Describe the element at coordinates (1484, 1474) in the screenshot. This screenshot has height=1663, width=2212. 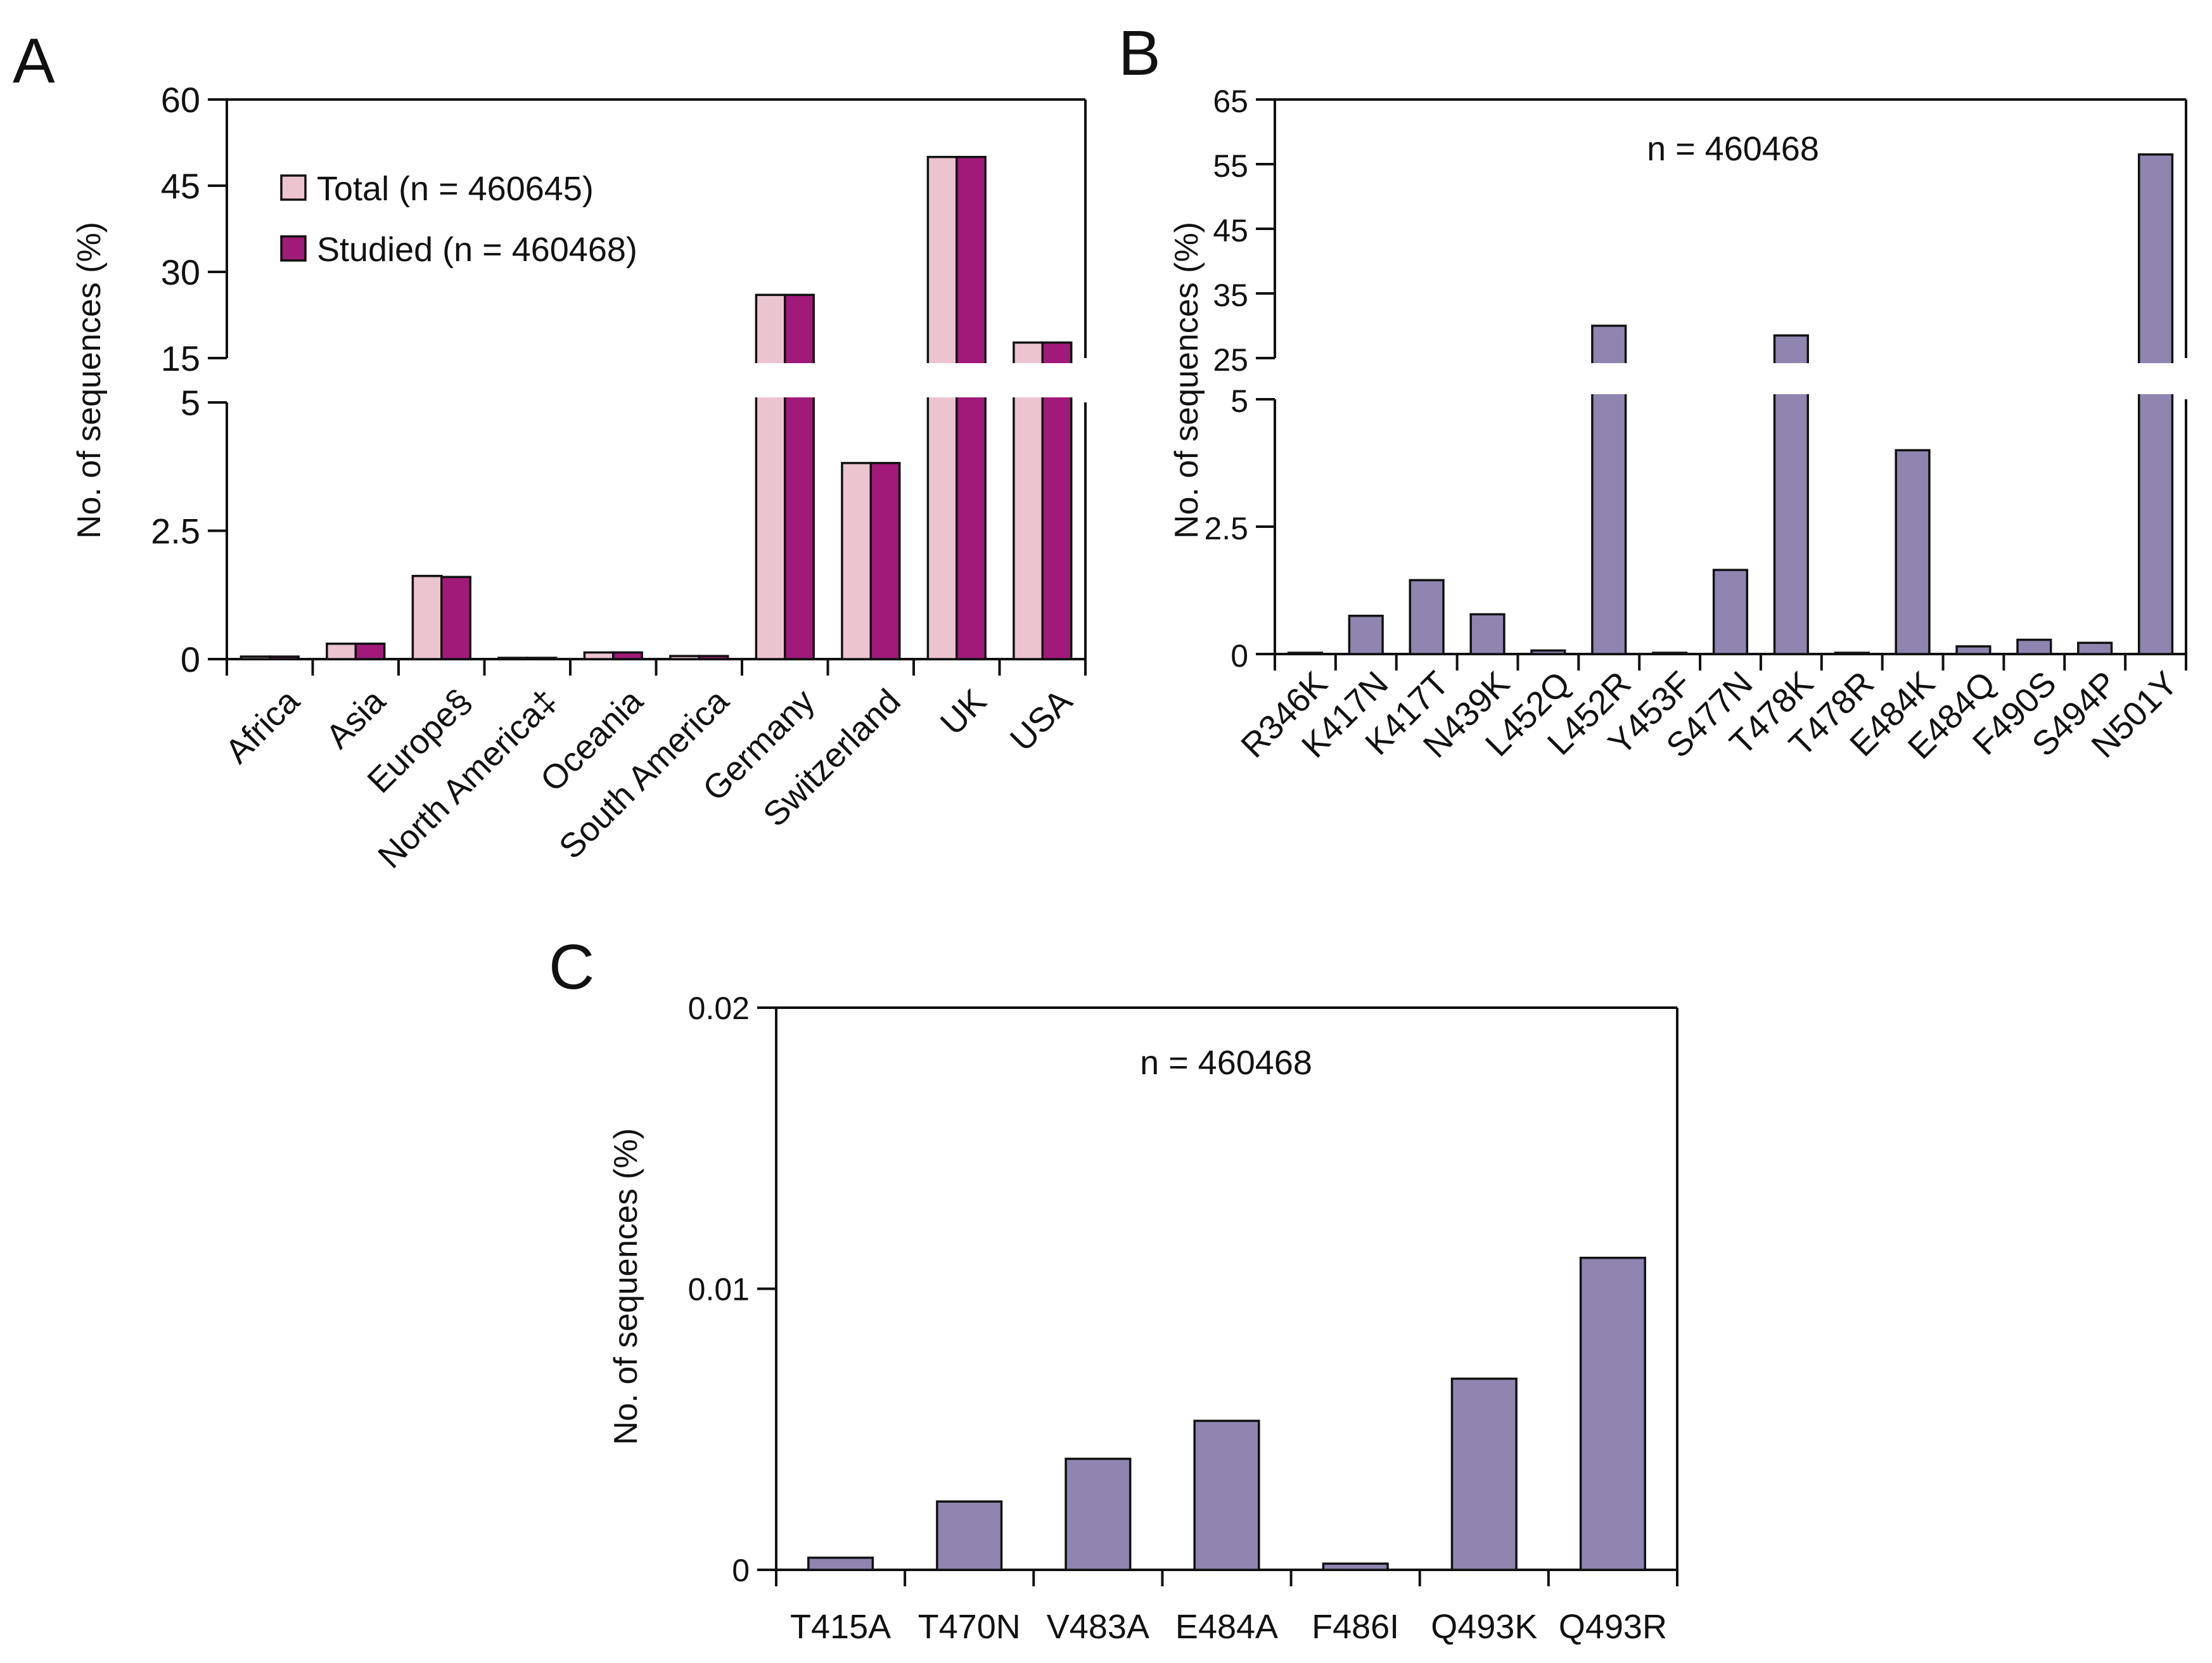
I see `c-bar-q493k` at that location.